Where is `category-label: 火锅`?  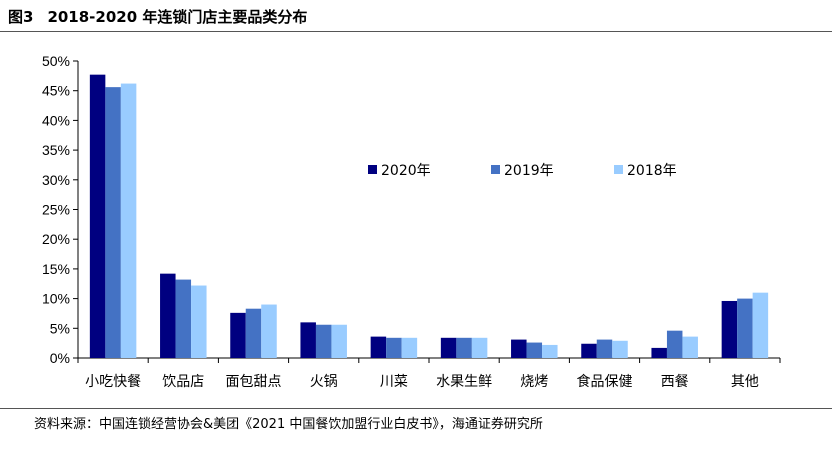
category-label: 火锅 is located at coordinates (324, 382).